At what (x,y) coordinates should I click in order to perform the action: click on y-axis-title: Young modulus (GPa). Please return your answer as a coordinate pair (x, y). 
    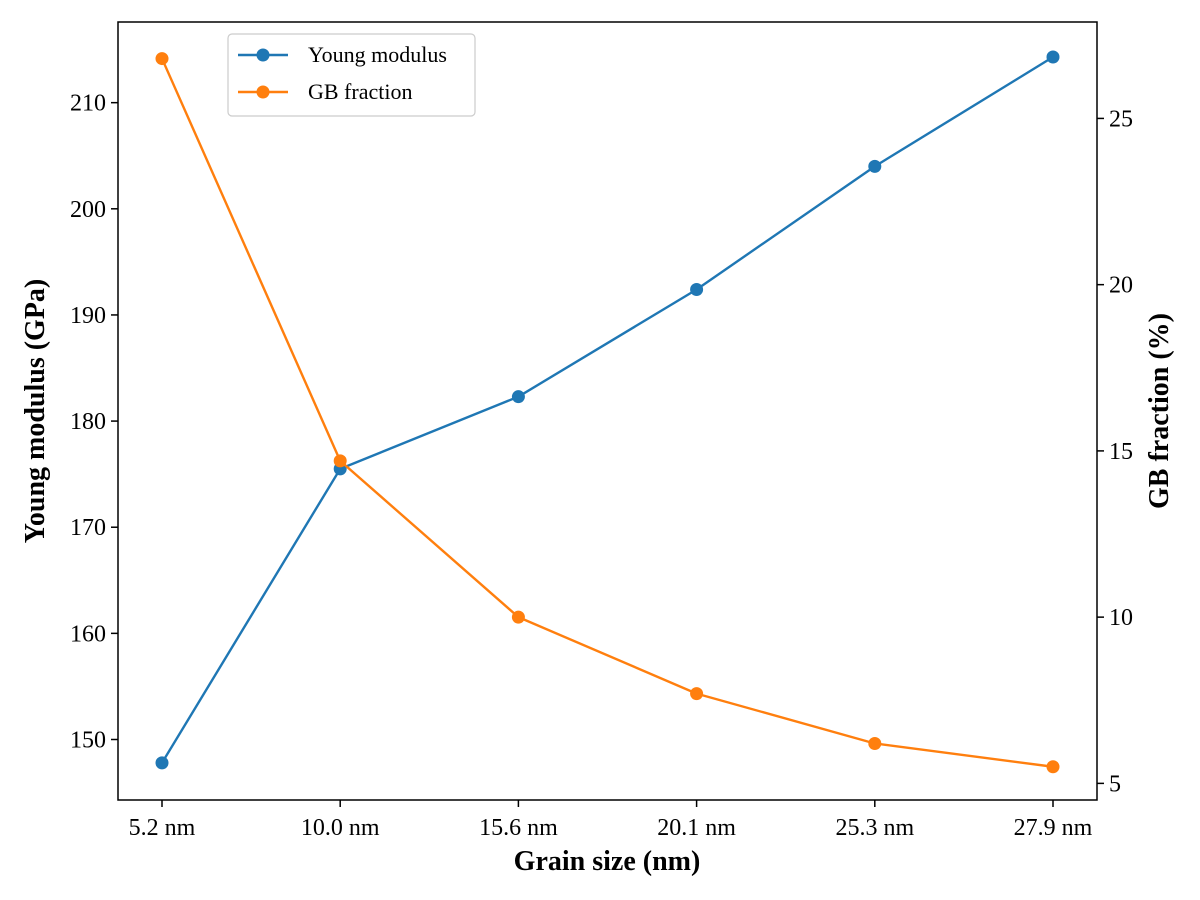
    Looking at the image, I should click on (35, 411).